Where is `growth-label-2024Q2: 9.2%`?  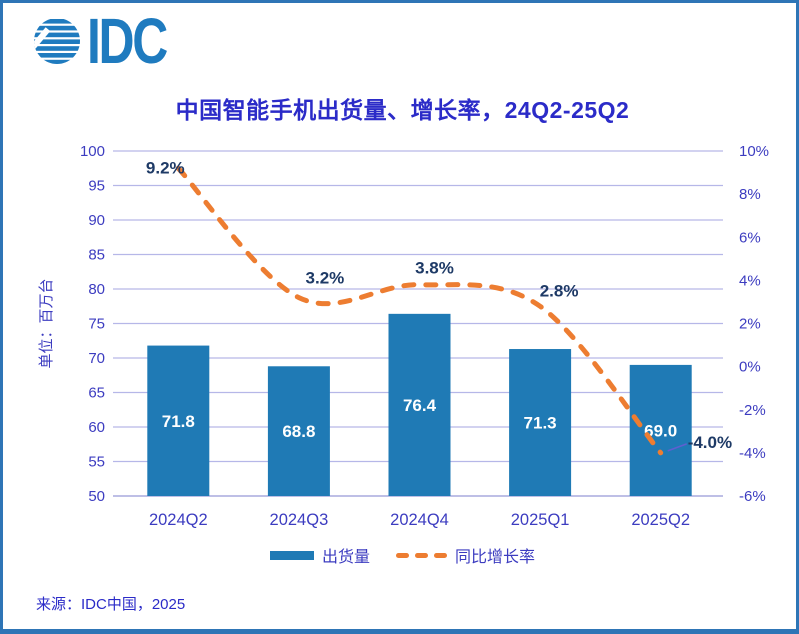
growth-label-2024Q2: 9.2% is located at coordinates (165, 167).